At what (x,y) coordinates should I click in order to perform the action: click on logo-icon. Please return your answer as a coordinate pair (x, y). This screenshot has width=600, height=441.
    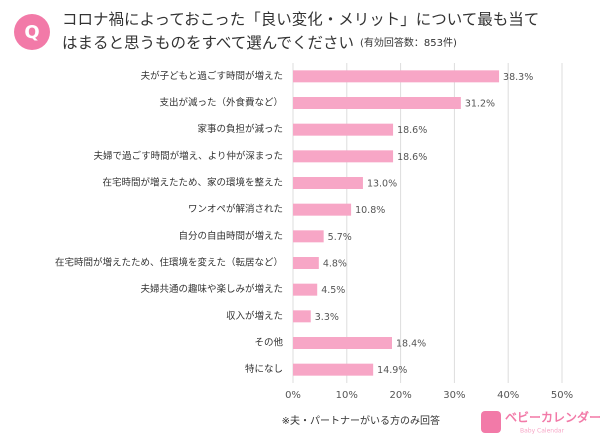
    Looking at the image, I should click on (491, 422).